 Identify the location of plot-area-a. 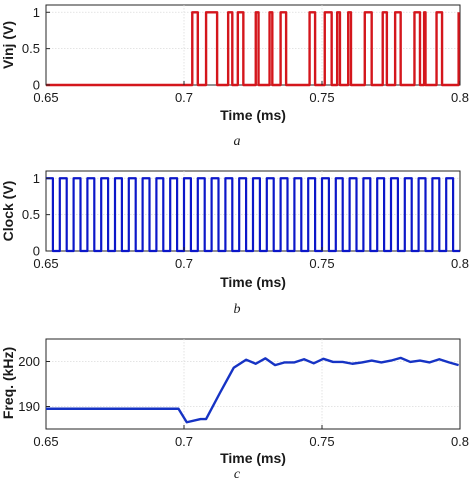
(253, 45).